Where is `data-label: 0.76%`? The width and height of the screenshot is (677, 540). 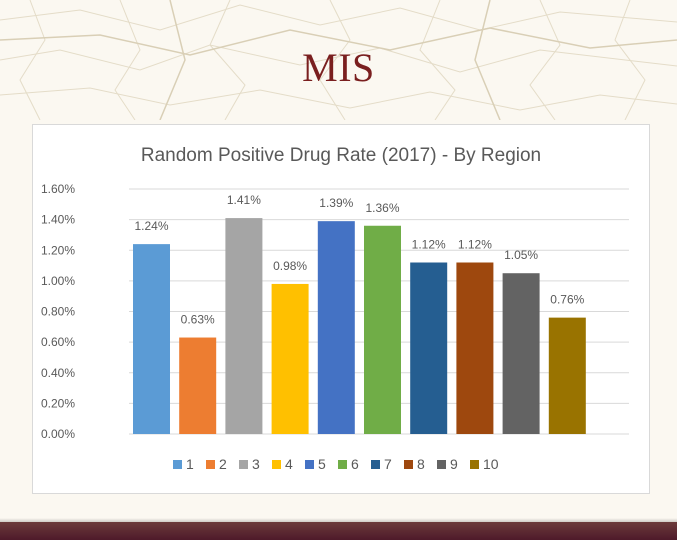
data-label: 0.76% is located at coordinates (567, 300).